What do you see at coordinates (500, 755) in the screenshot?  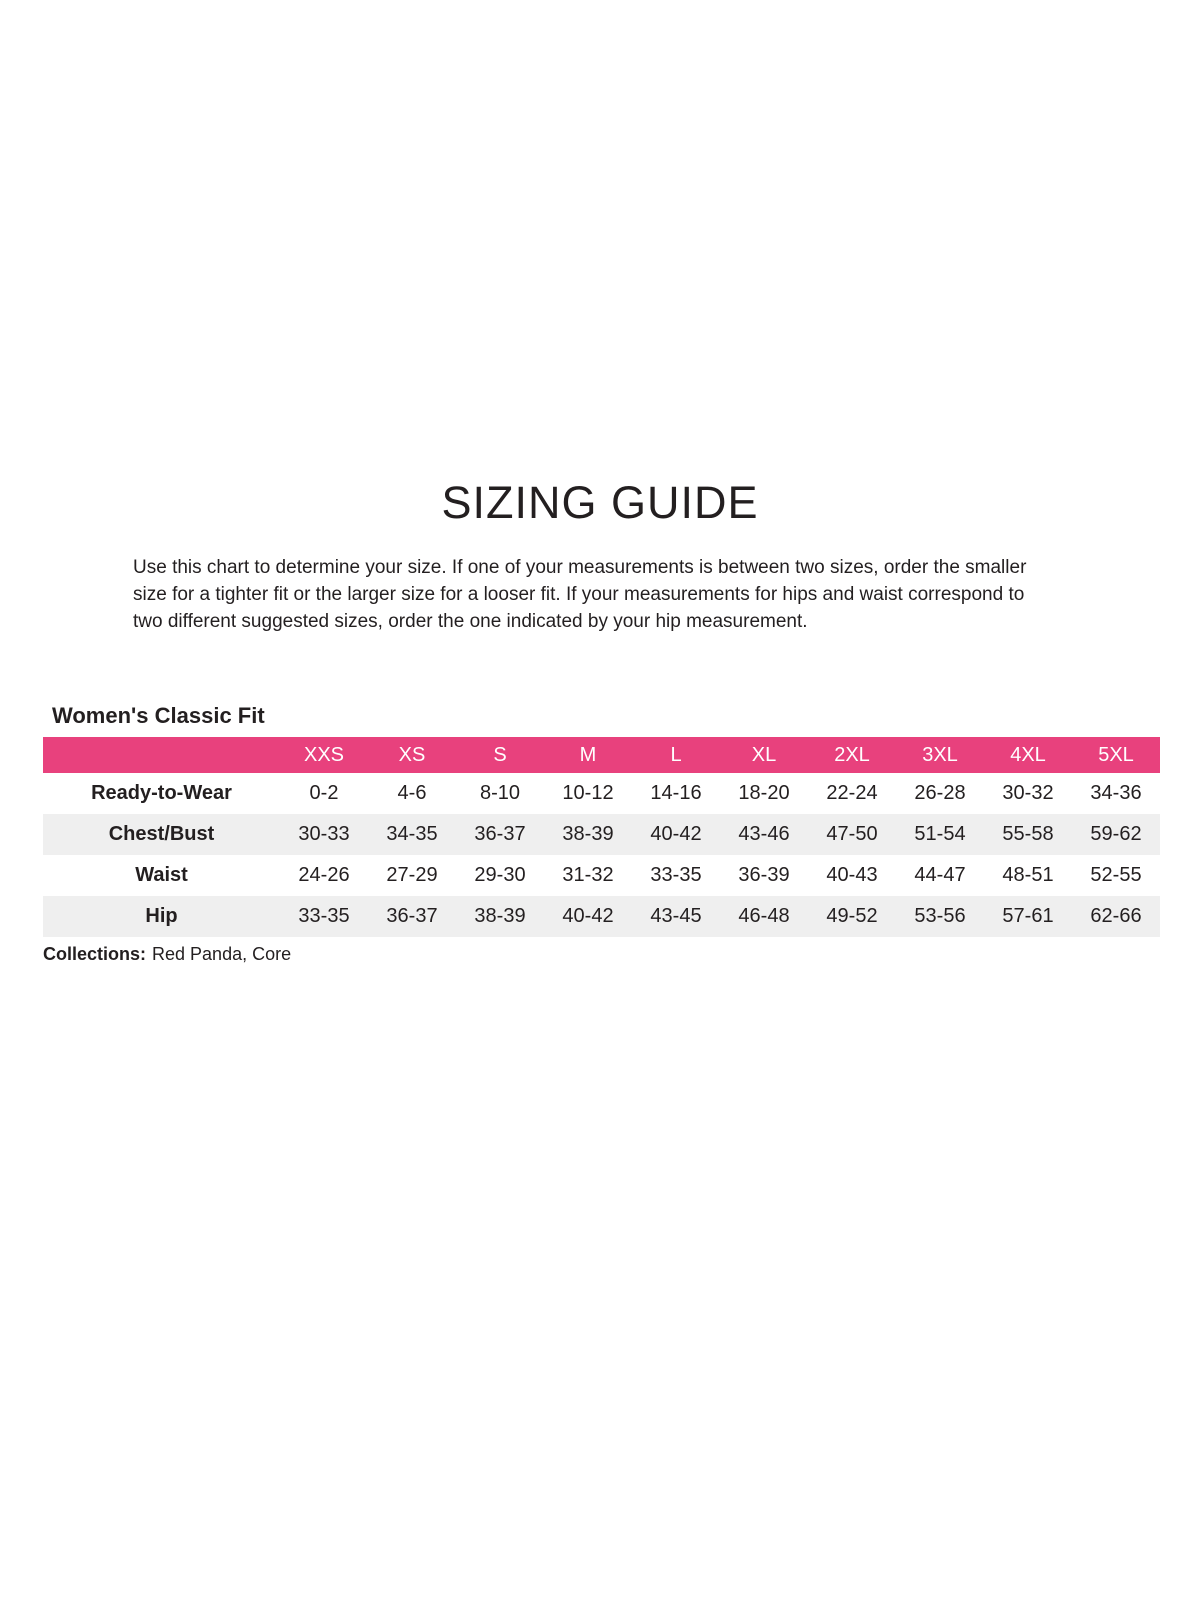 I see `size-column-header: S` at bounding box center [500, 755].